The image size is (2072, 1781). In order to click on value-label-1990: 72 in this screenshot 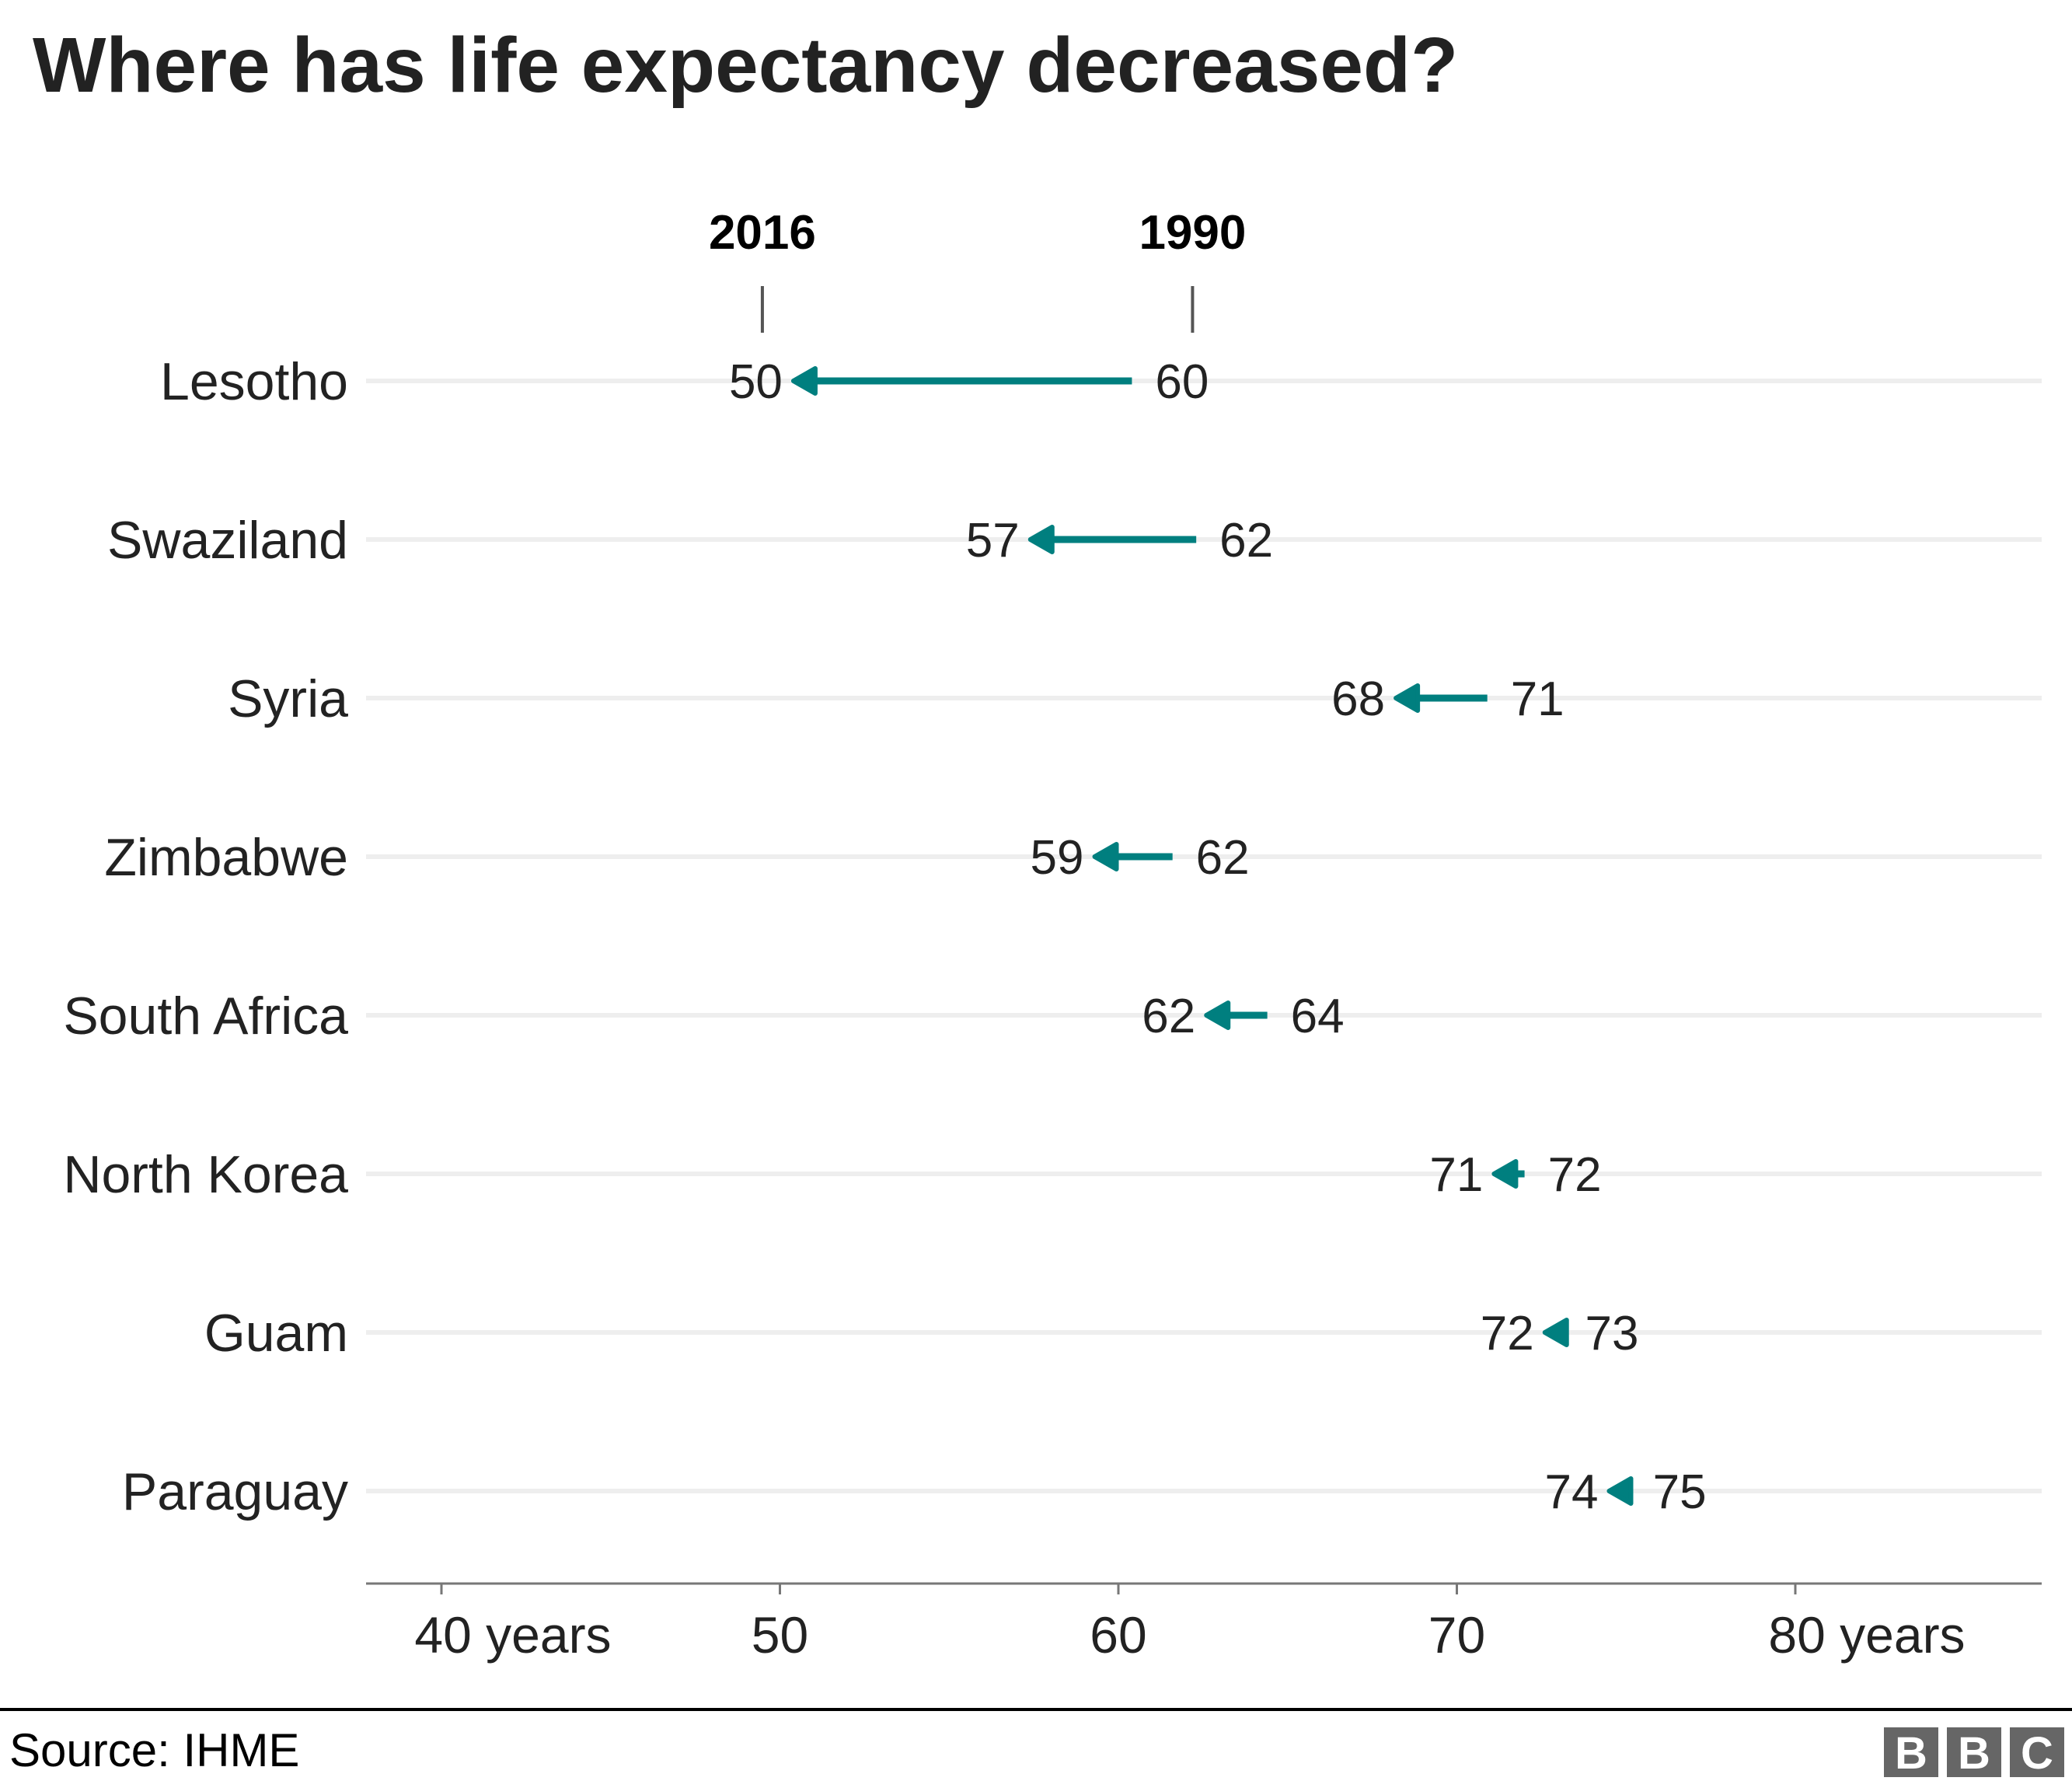, I will do `click(1575, 1175)`.